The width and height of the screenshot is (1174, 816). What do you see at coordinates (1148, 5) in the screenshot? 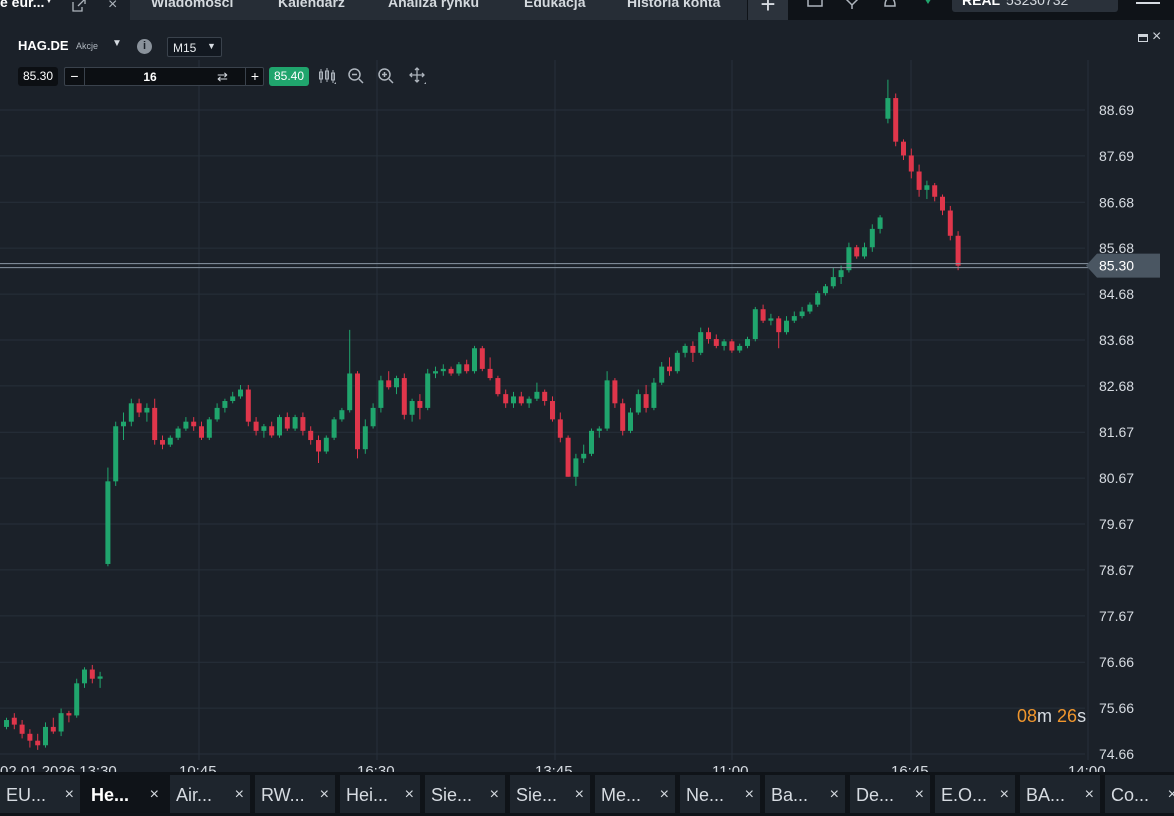
I see `menu-icon` at bounding box center [1148, 5].